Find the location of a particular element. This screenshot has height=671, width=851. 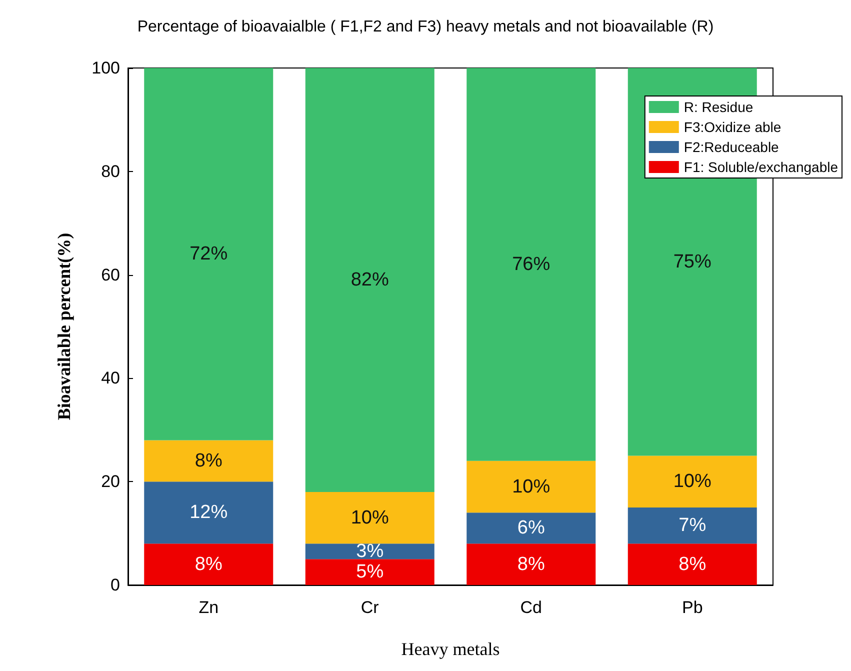

legend-label: F2:Reduceable is located at coordinates (732, 147).